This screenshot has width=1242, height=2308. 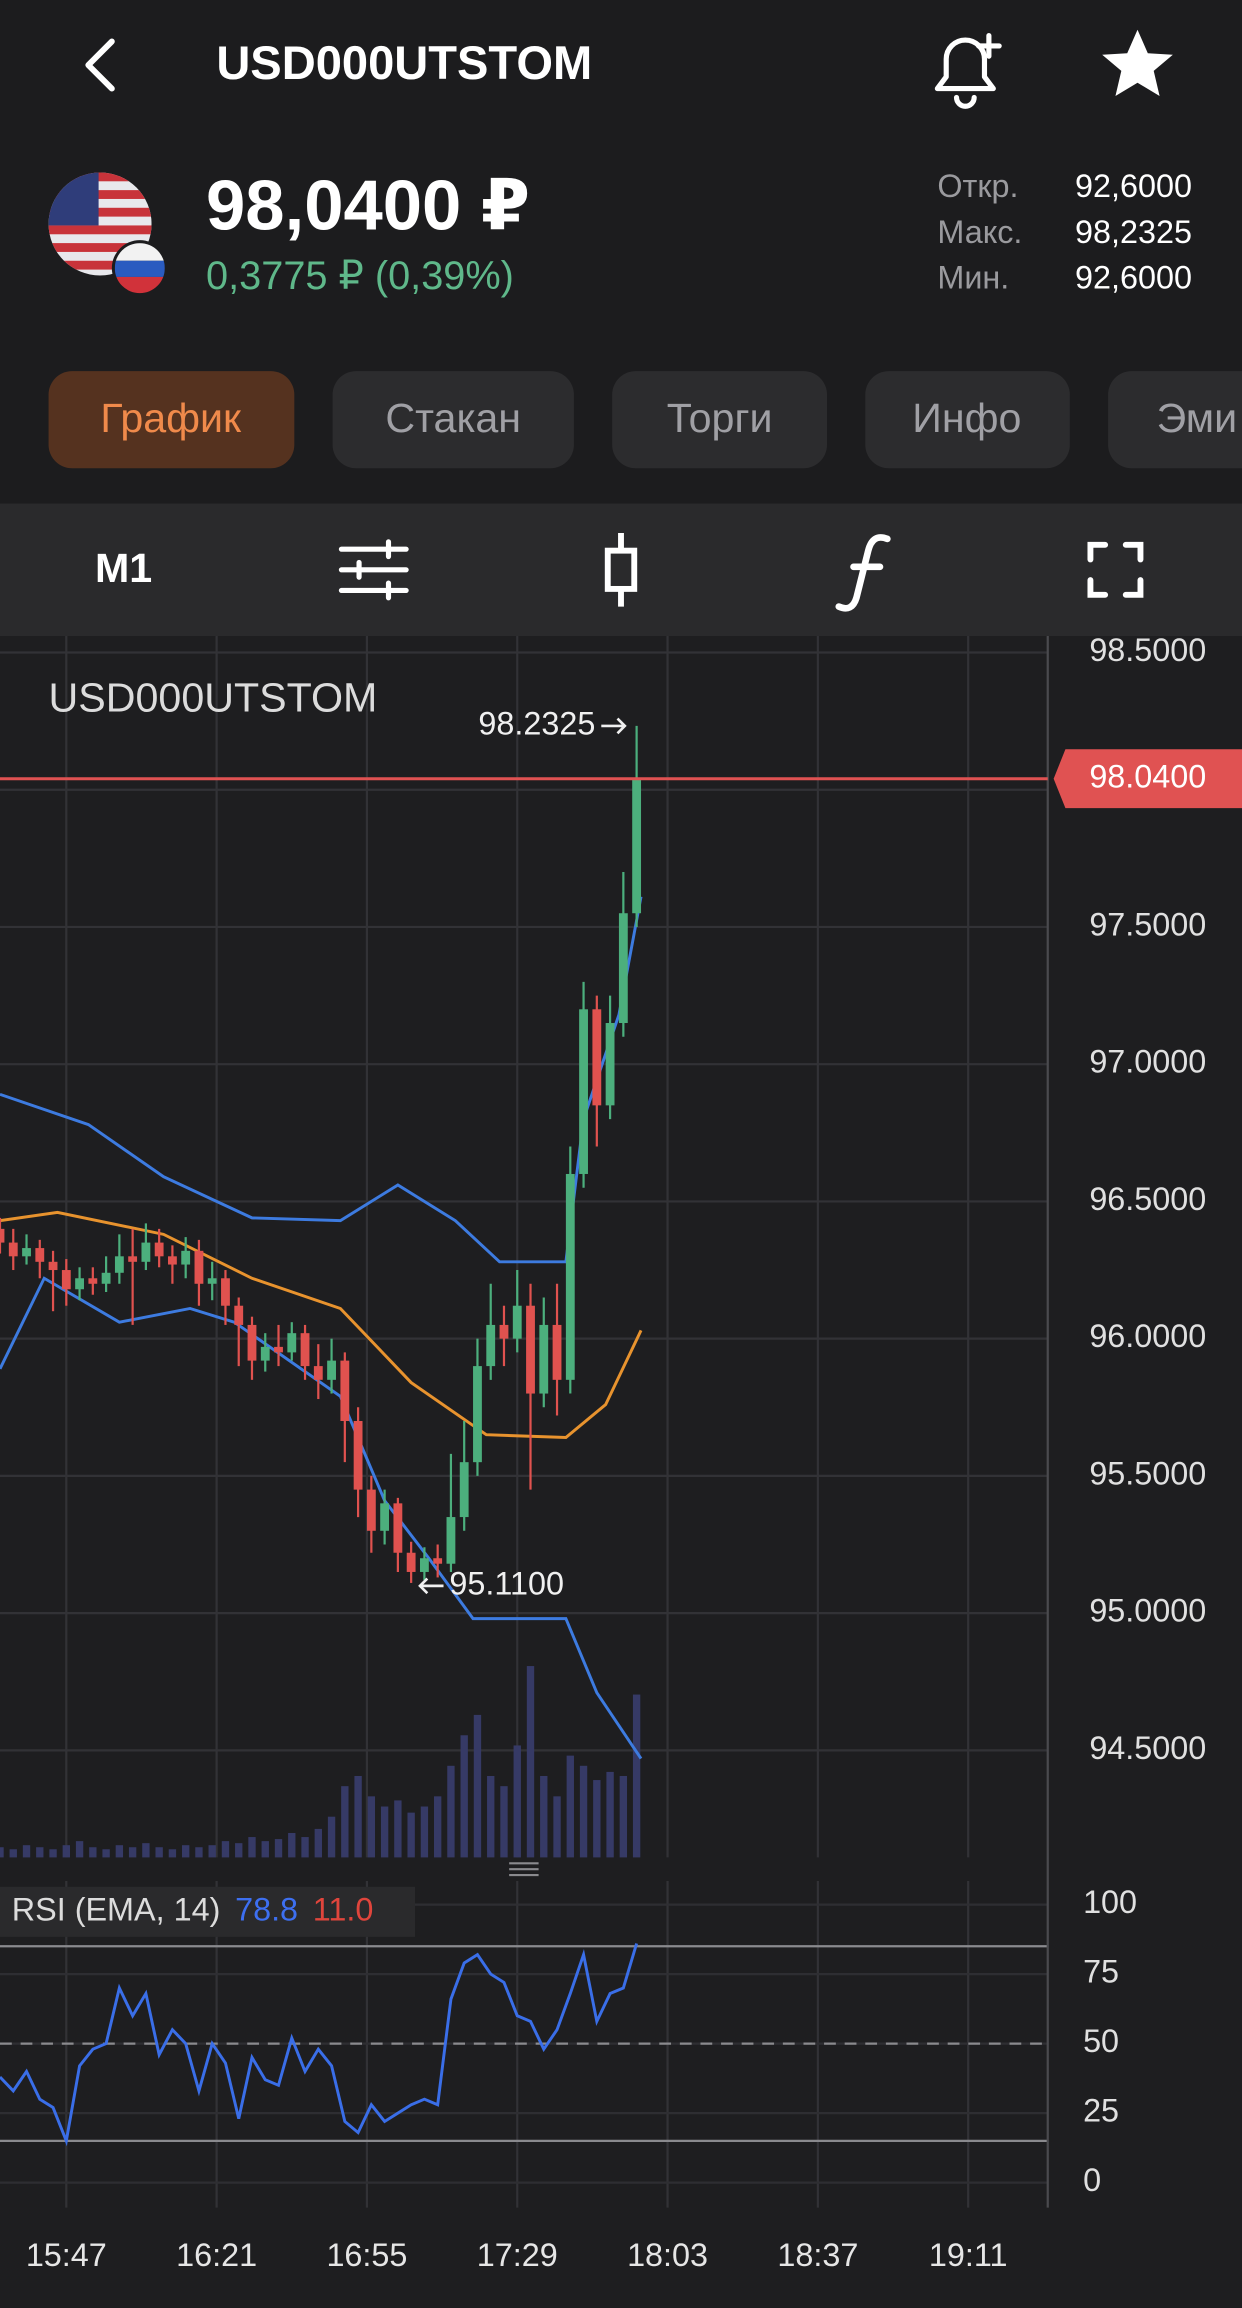 What do you see at coordinates (1147, 1062) in the screenshot?
I see `y-tick-label: 97.0000` at bounding box center [1147, 1062].